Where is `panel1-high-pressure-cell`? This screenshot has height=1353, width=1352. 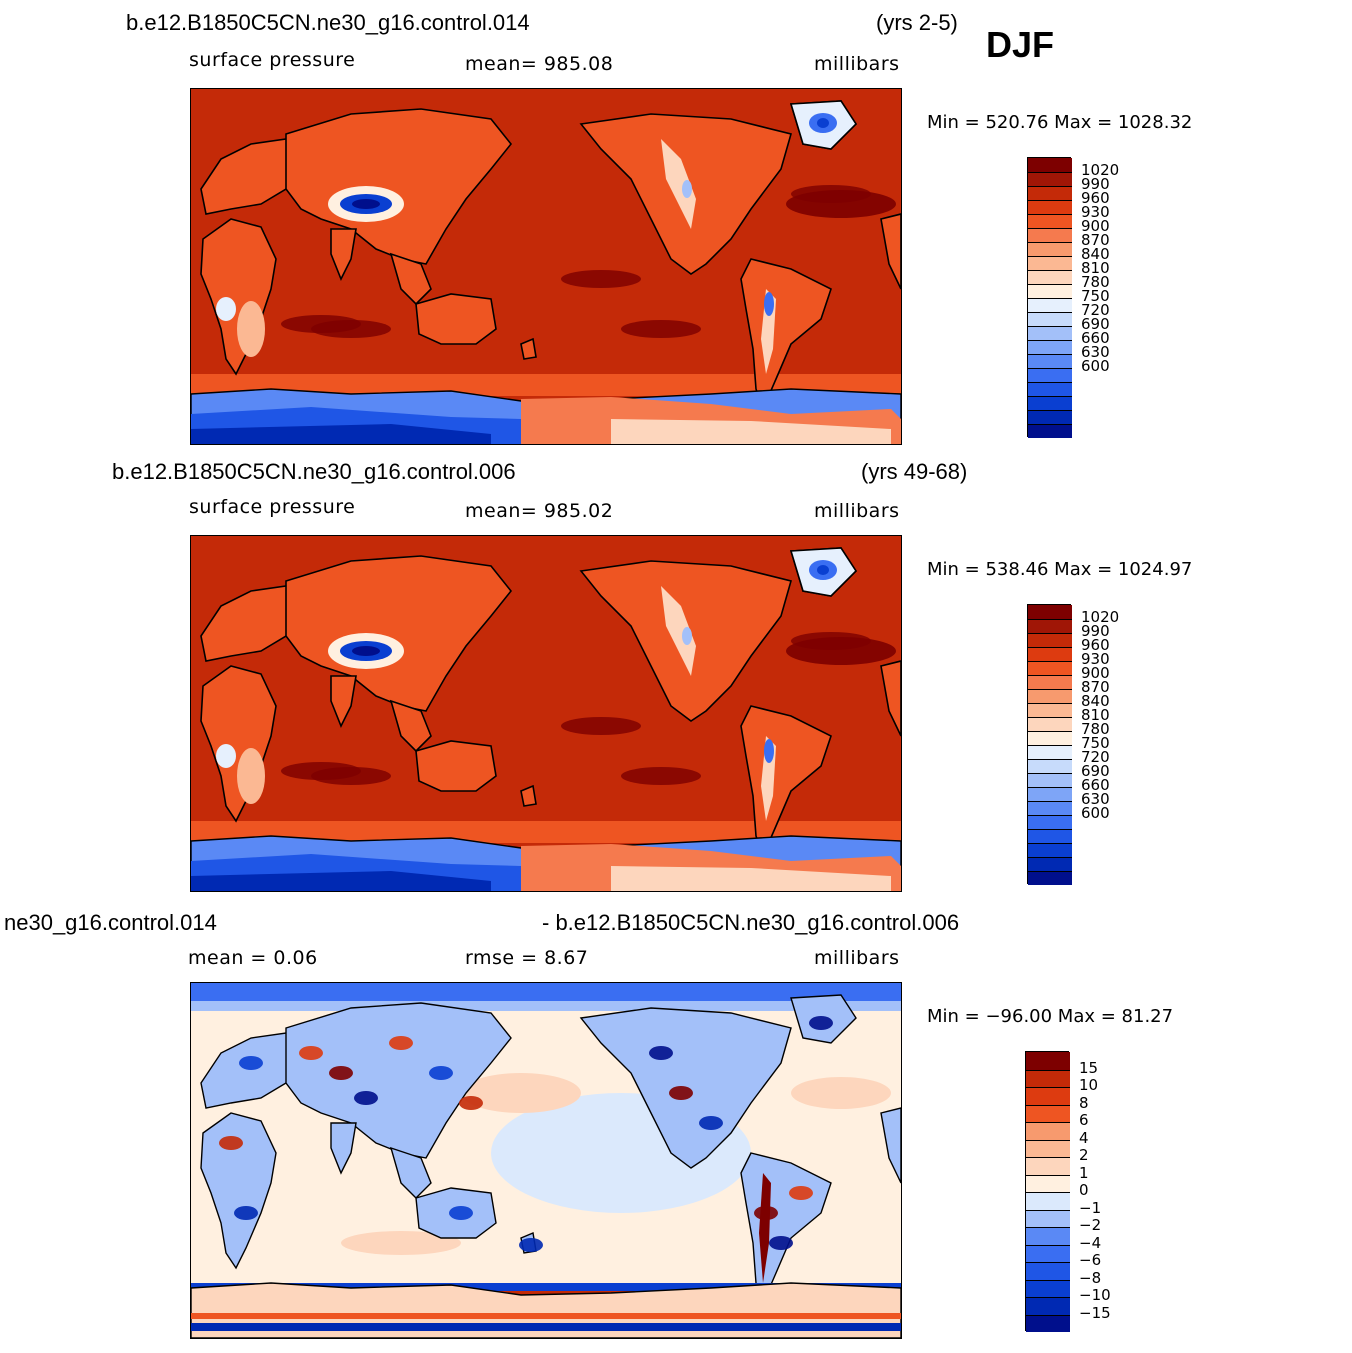 panel1-high-pressure-cell is located at coordinates (841, 204).